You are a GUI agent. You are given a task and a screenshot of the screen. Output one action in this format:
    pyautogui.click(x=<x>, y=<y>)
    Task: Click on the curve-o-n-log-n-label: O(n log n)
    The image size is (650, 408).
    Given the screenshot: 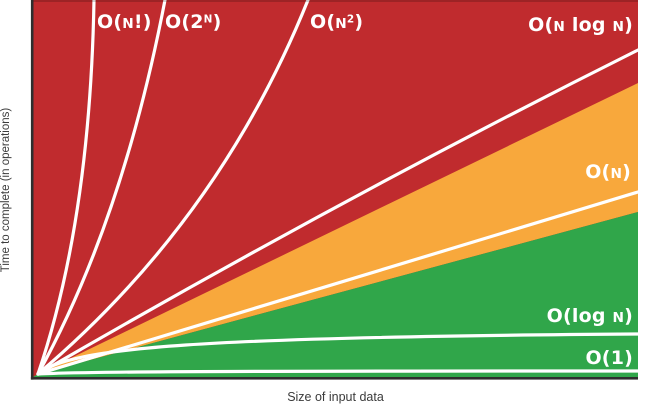 What is the action you would take?
    pyautogui.click(x=580, y=25)
    